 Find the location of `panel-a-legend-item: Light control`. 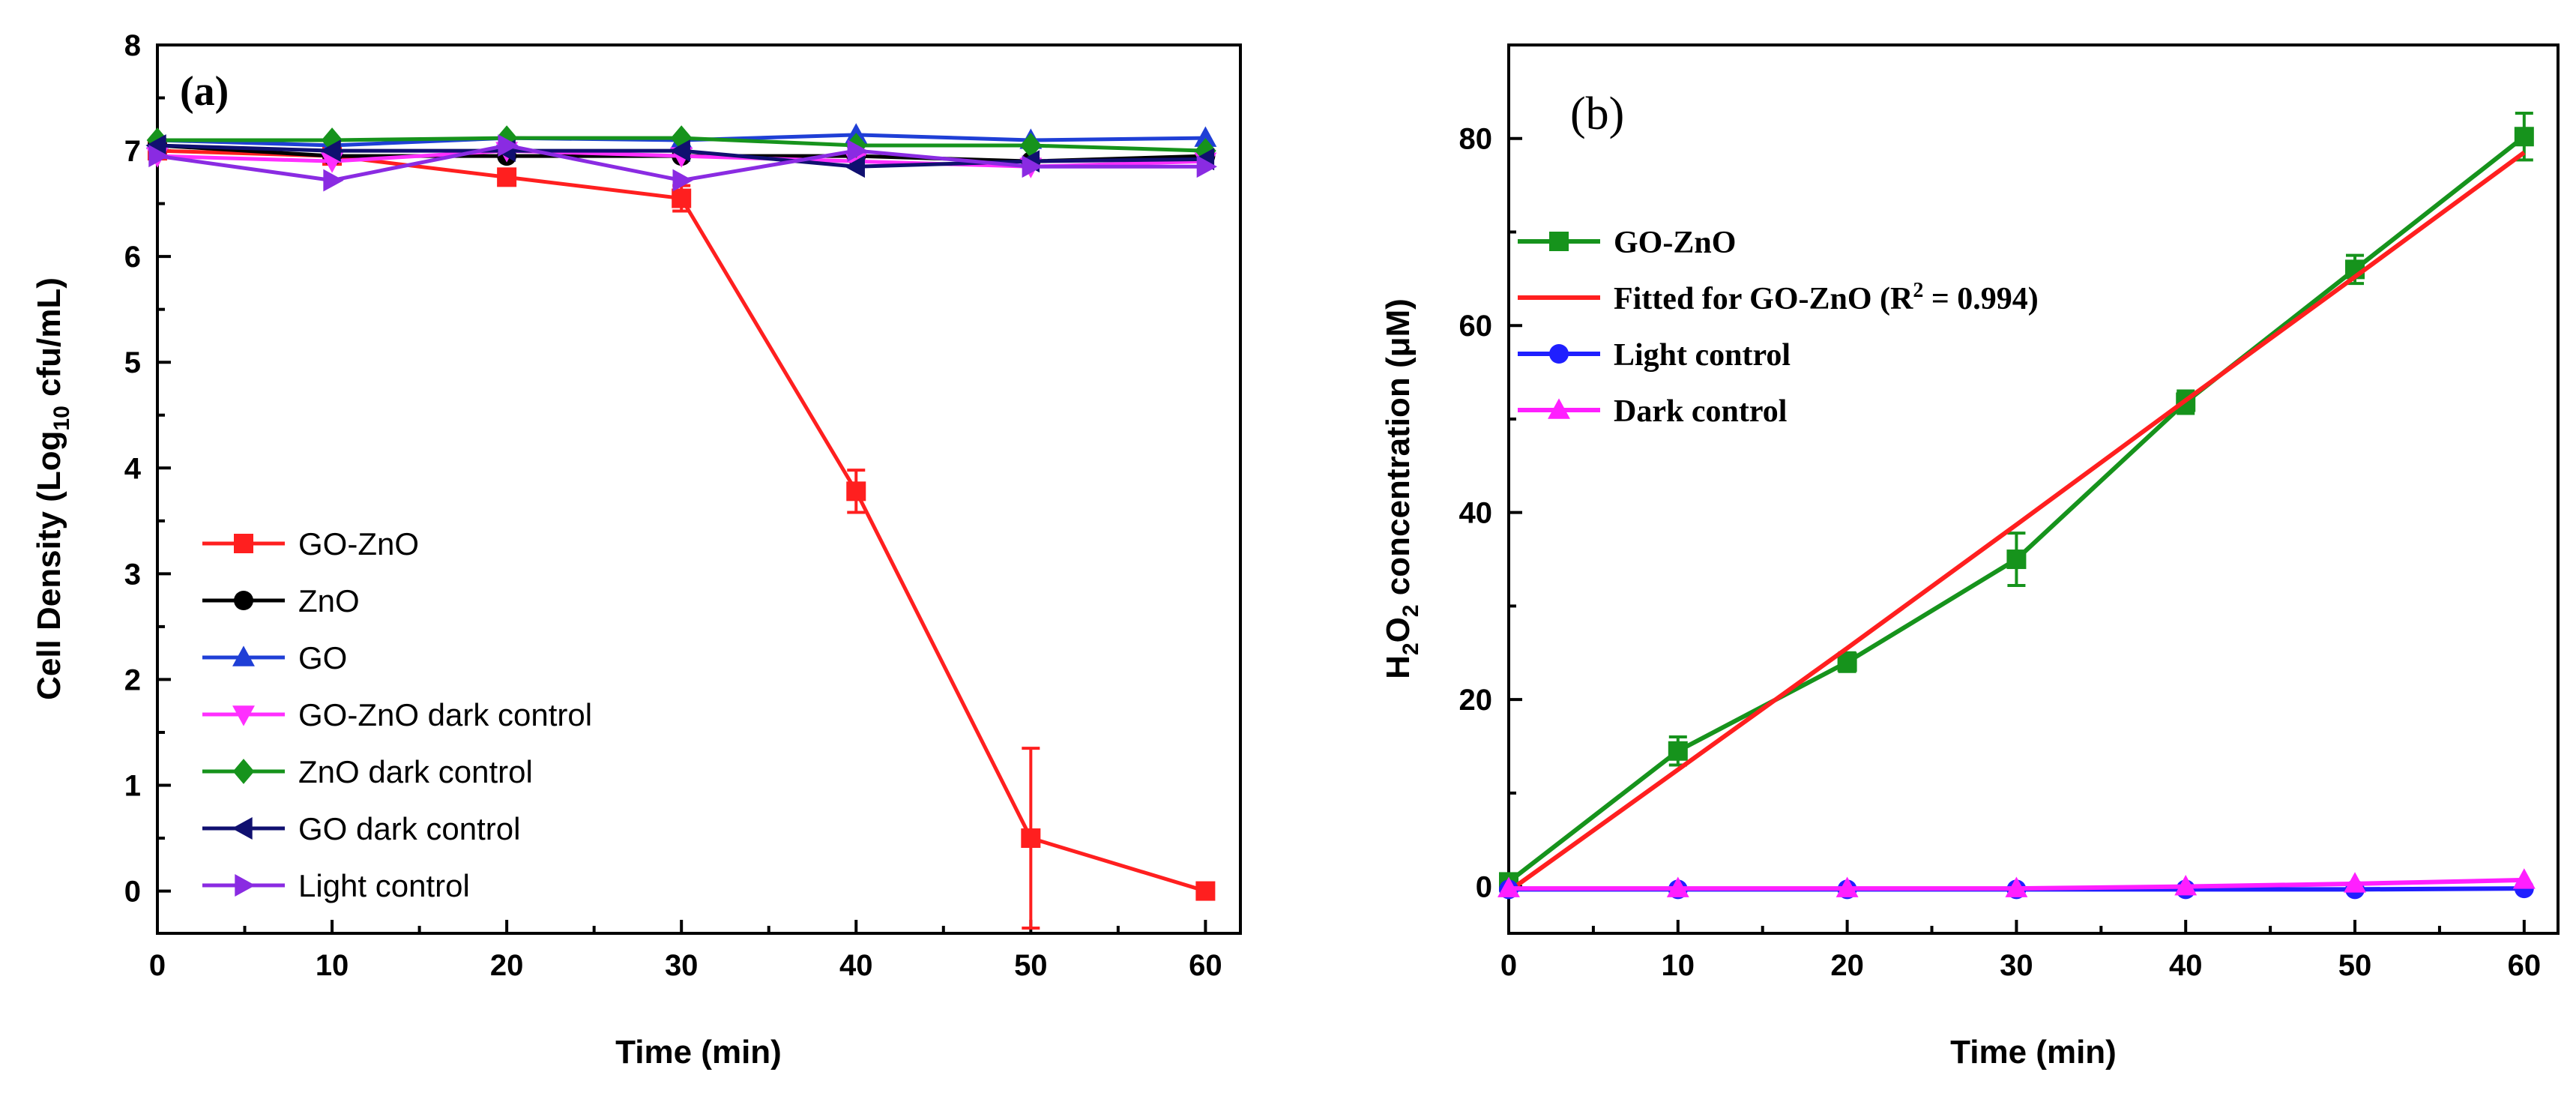

panel-a-legend-item: Light control is located at coordinates (336, 885).